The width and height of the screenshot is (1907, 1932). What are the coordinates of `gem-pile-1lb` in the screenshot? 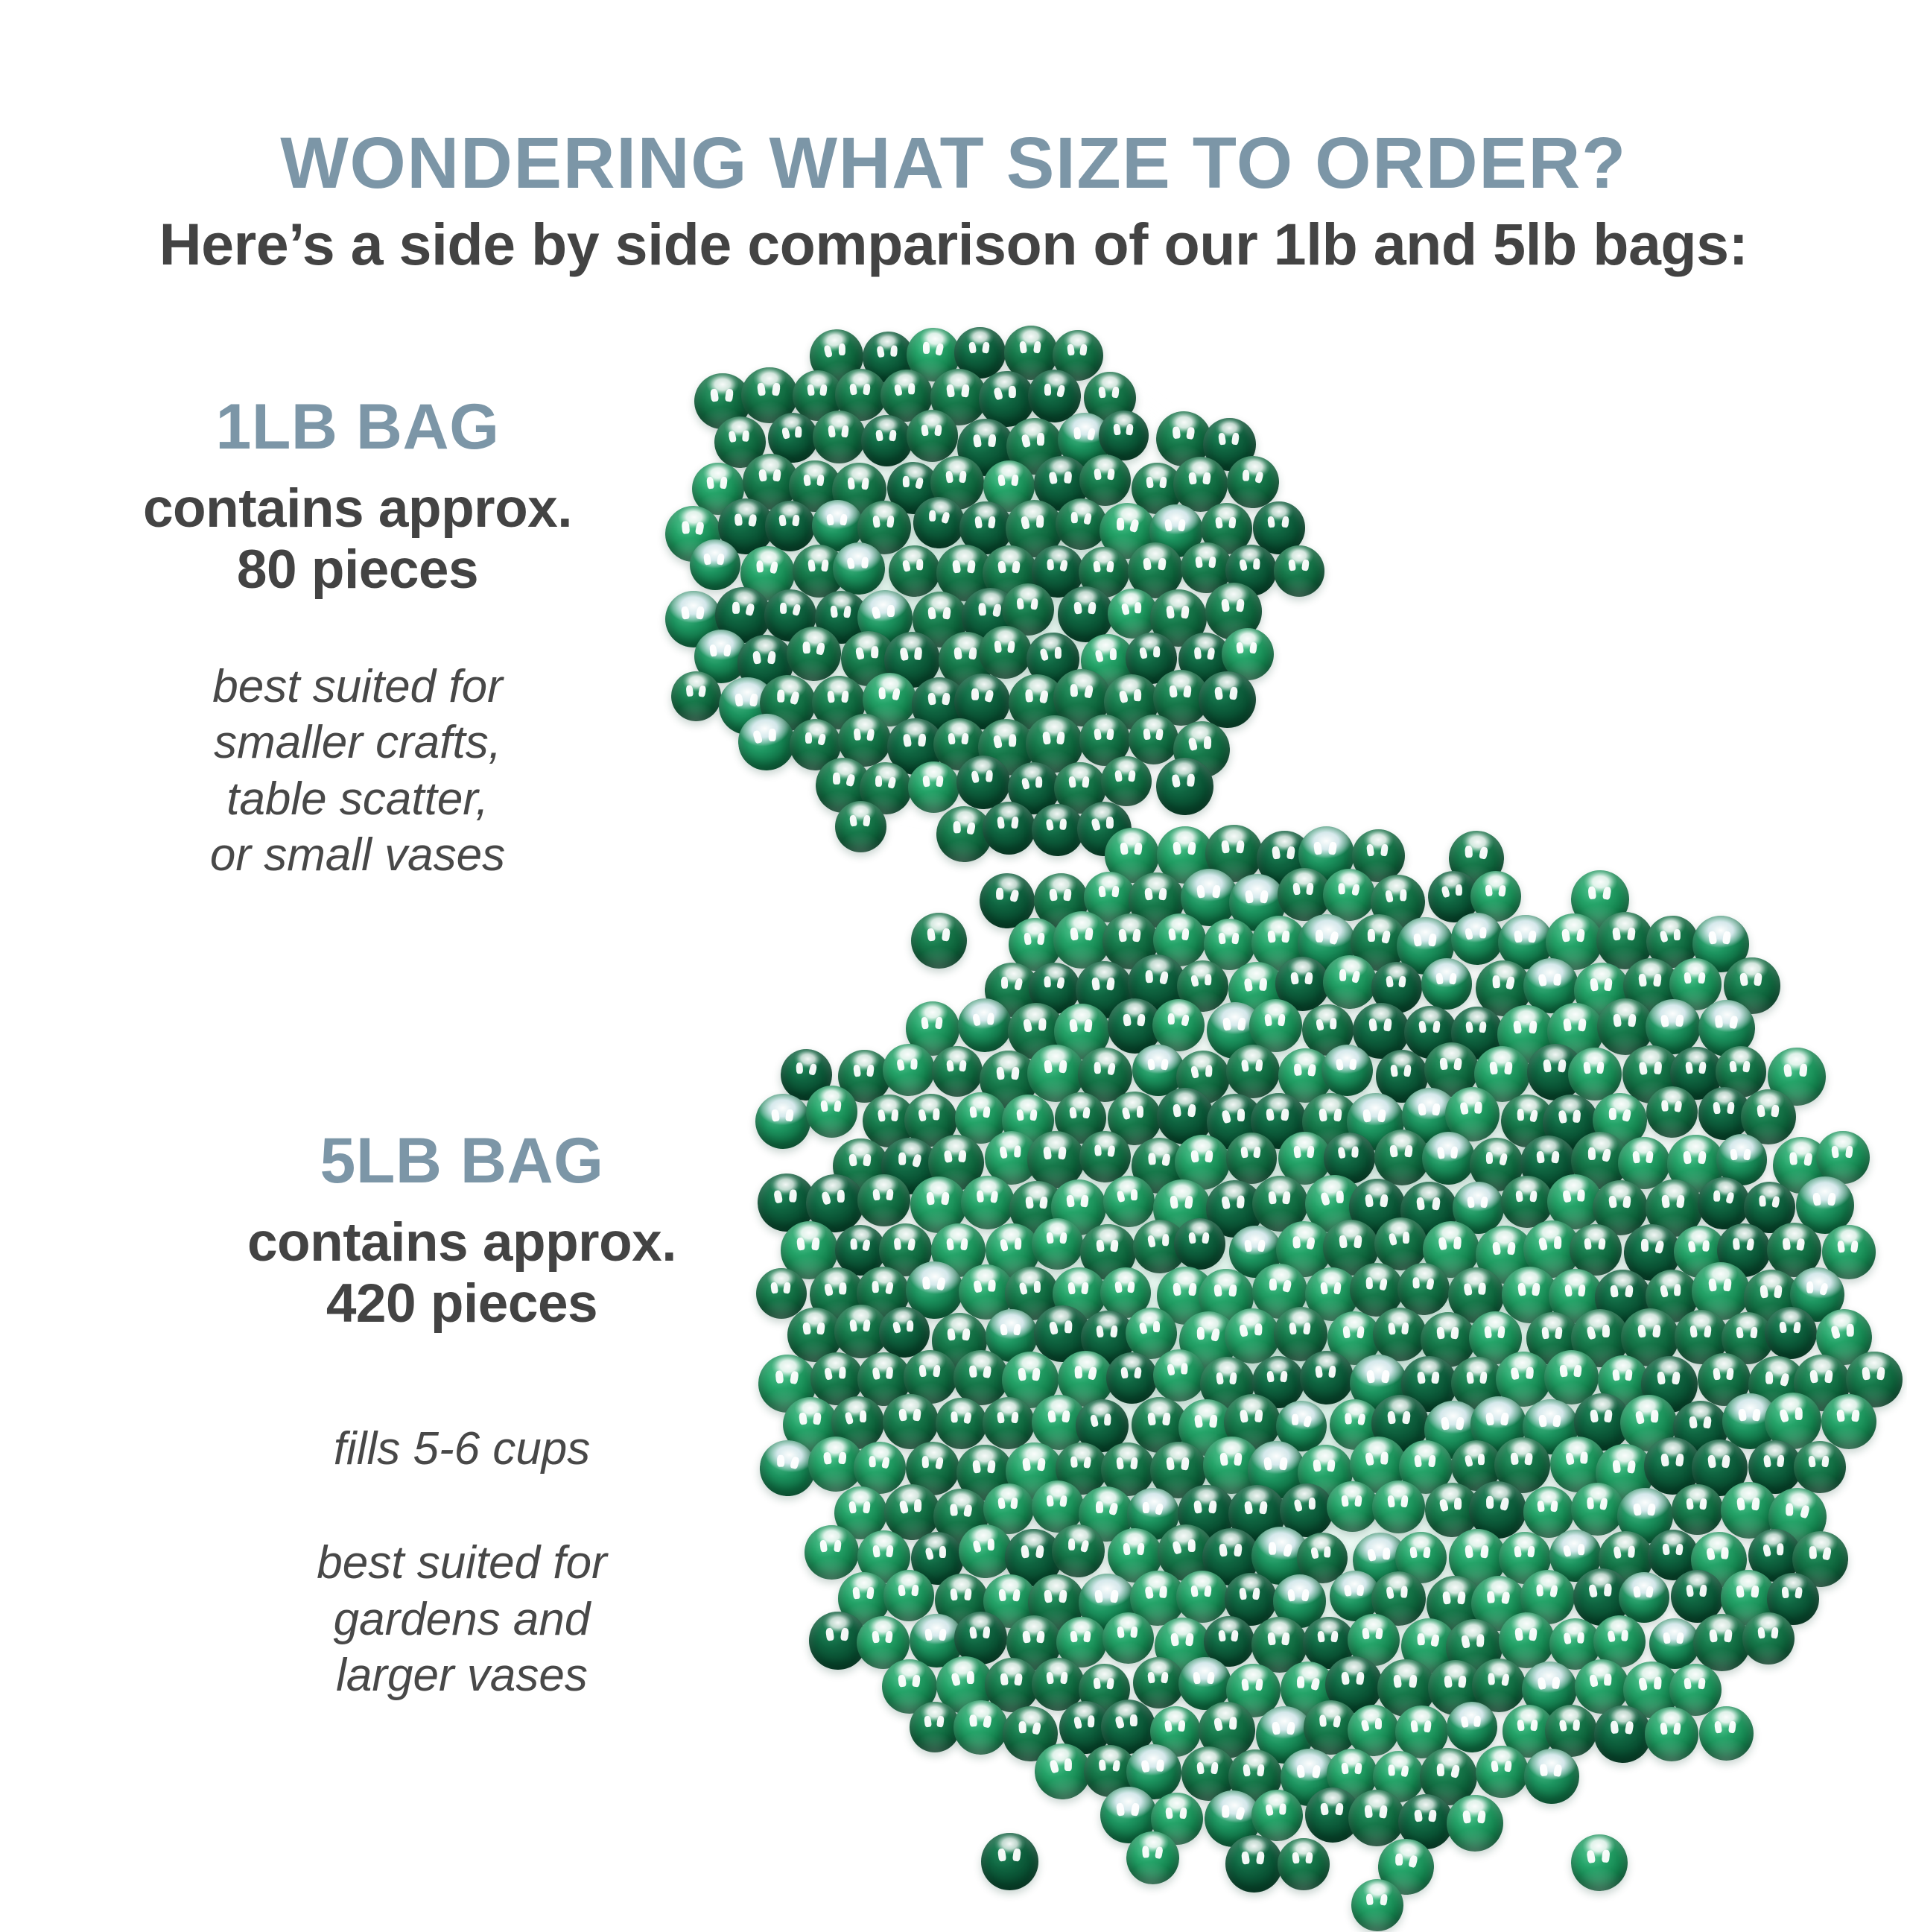 It's located at (994, 594).